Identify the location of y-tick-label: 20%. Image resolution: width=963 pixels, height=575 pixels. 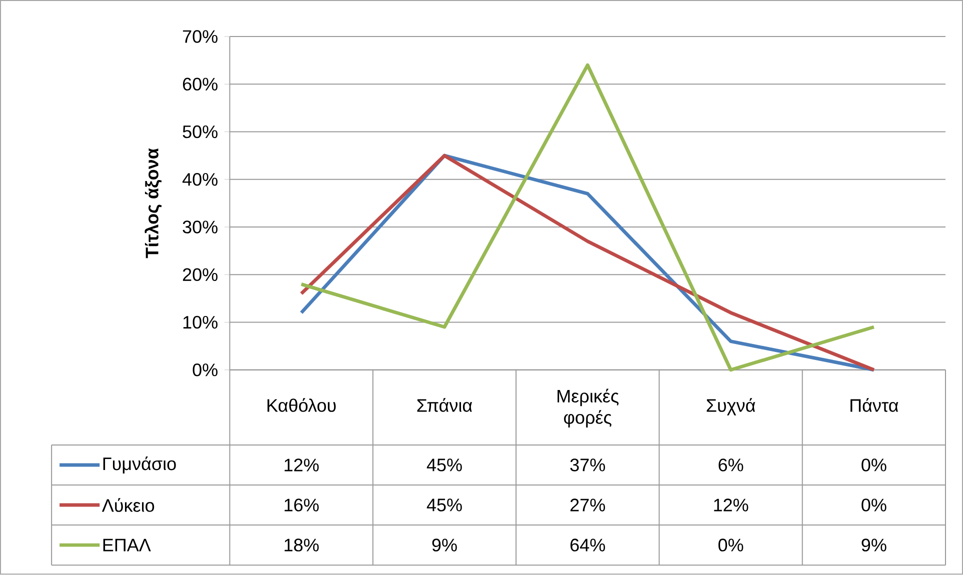
(200, 275).